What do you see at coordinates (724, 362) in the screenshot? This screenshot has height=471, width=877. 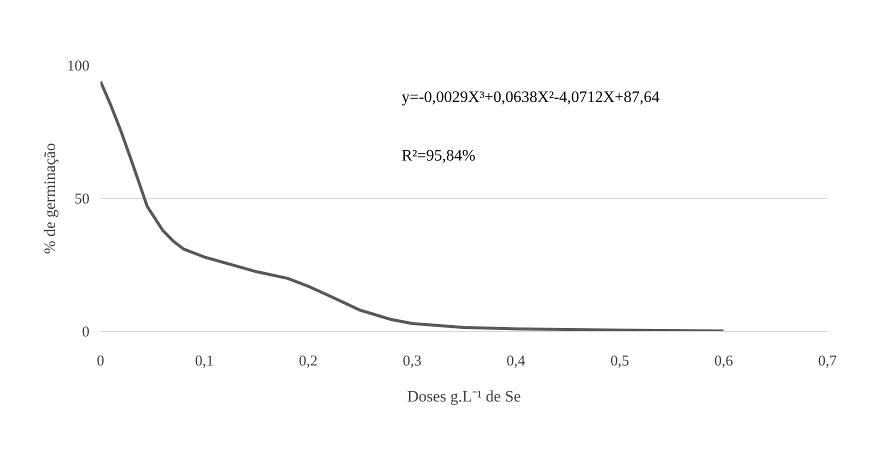 I see `x-tick-label: 0,6` at bounding box center [724, 362].